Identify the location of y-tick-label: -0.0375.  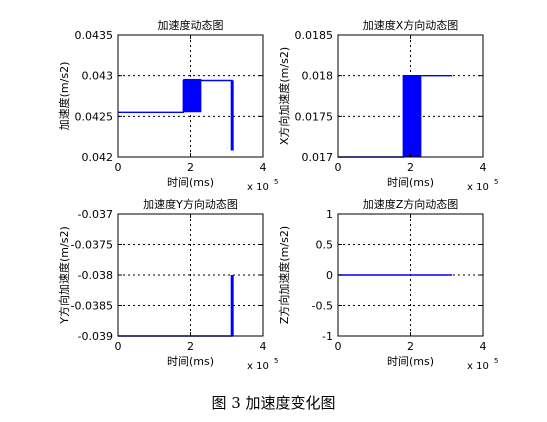
(92, 245).